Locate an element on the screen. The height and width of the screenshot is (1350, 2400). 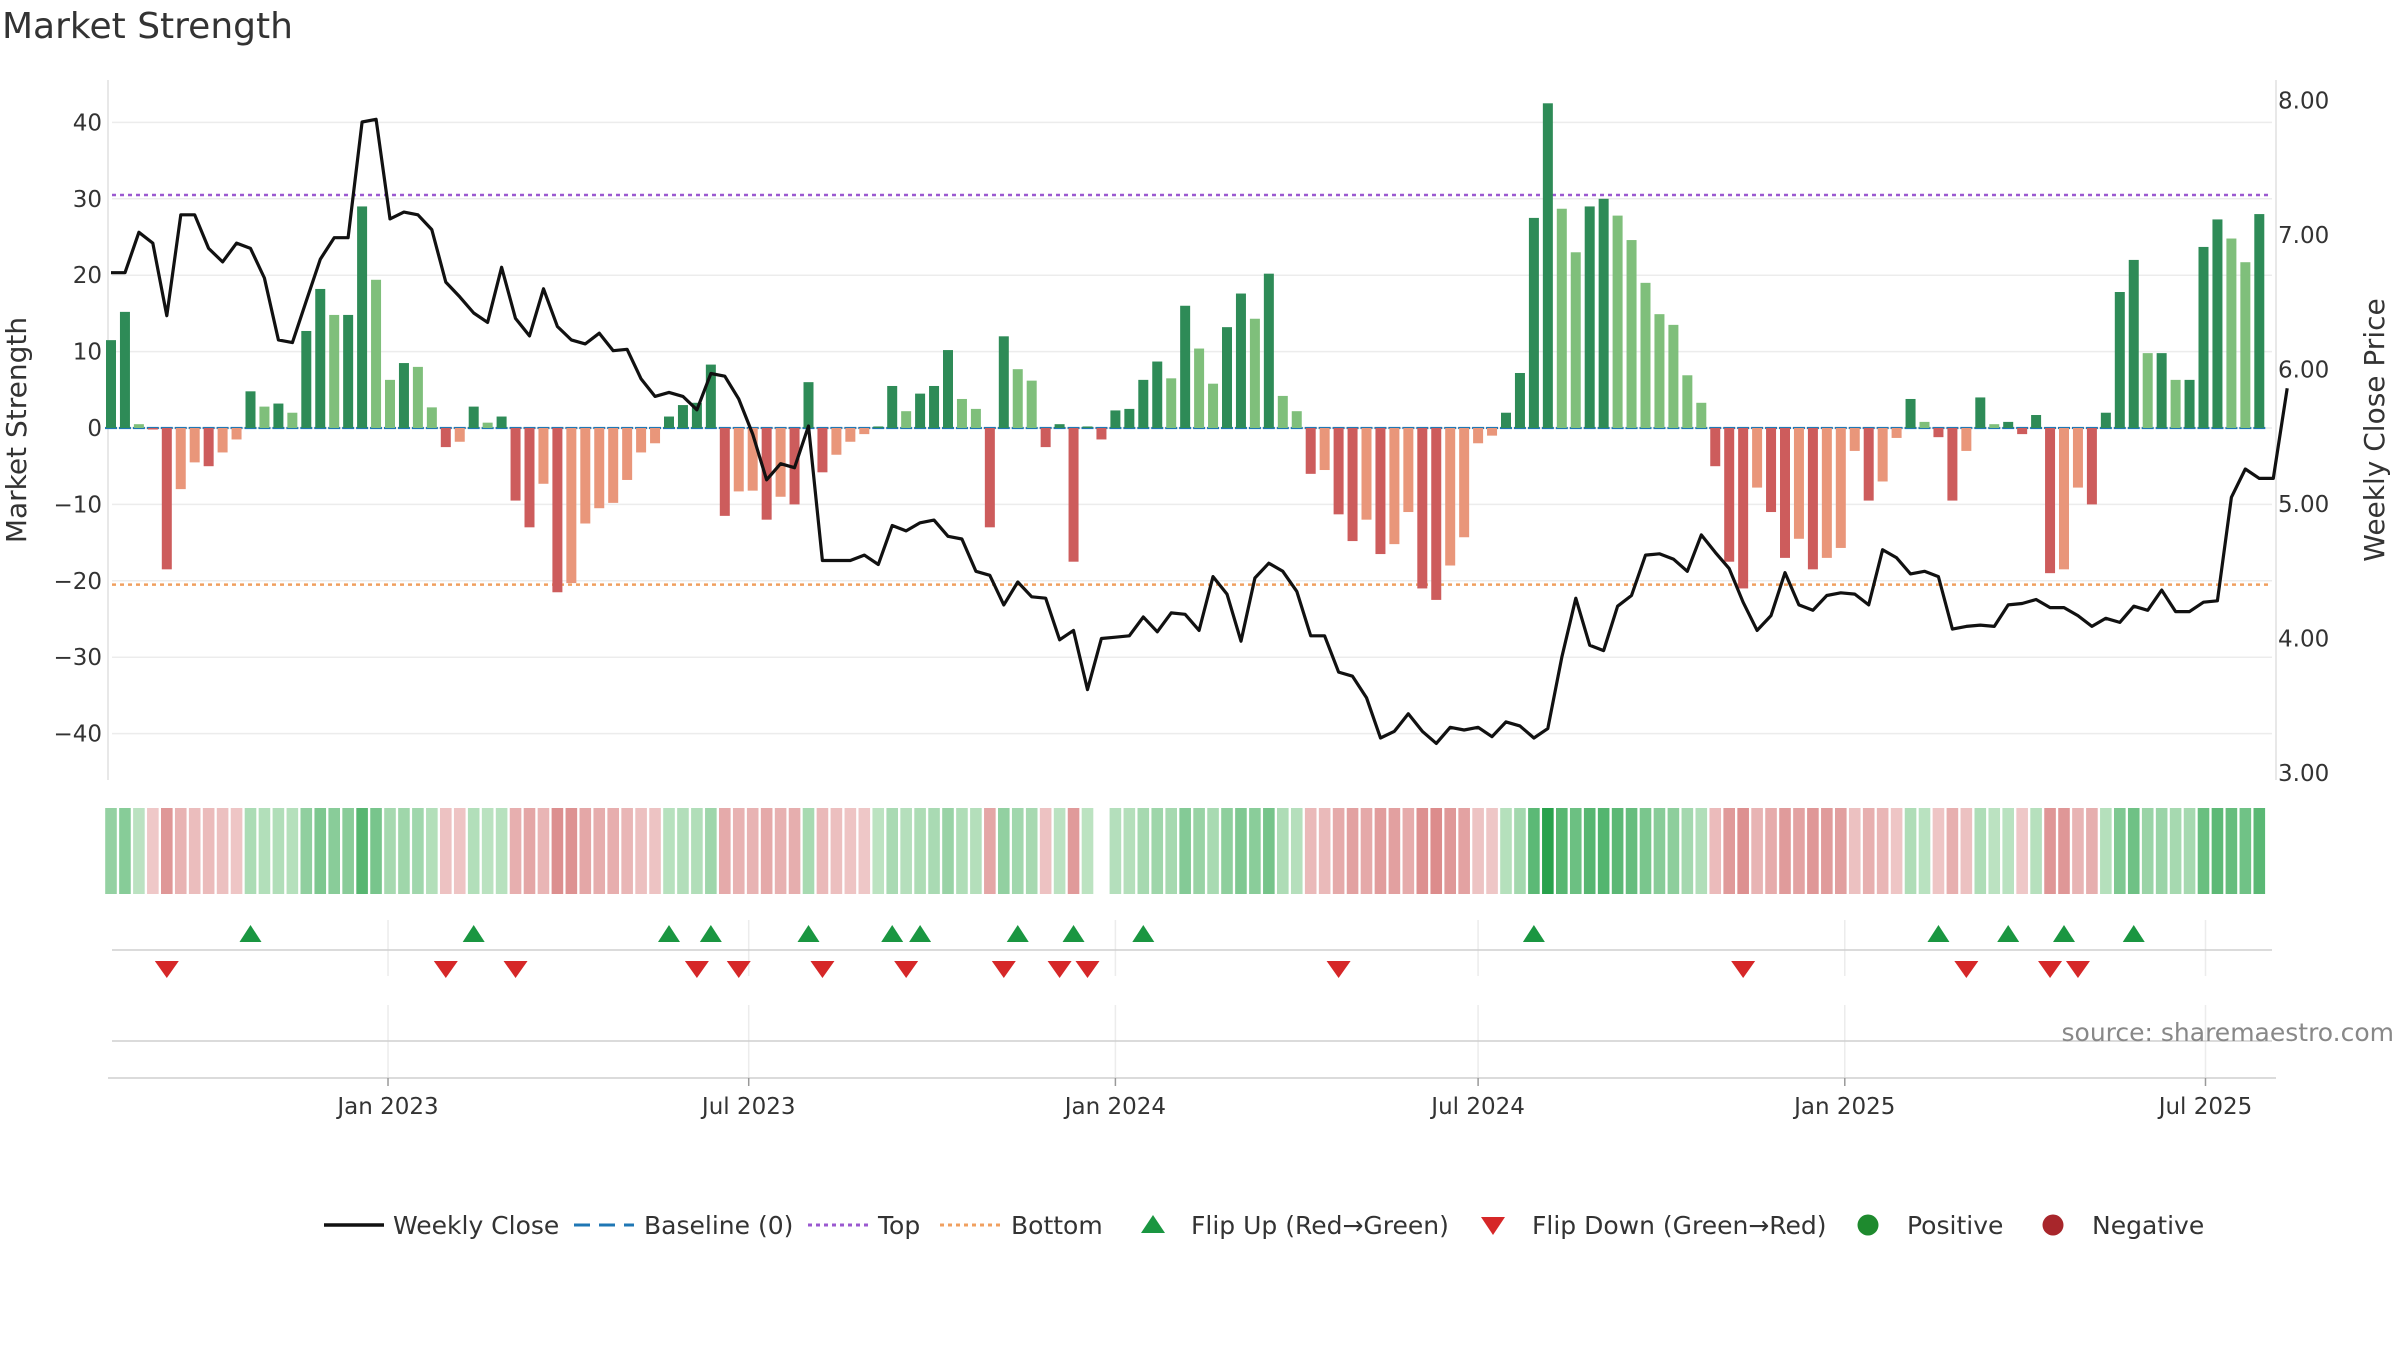
x-tick-label: Jan 2023 is located at coordinates (386, 1107).